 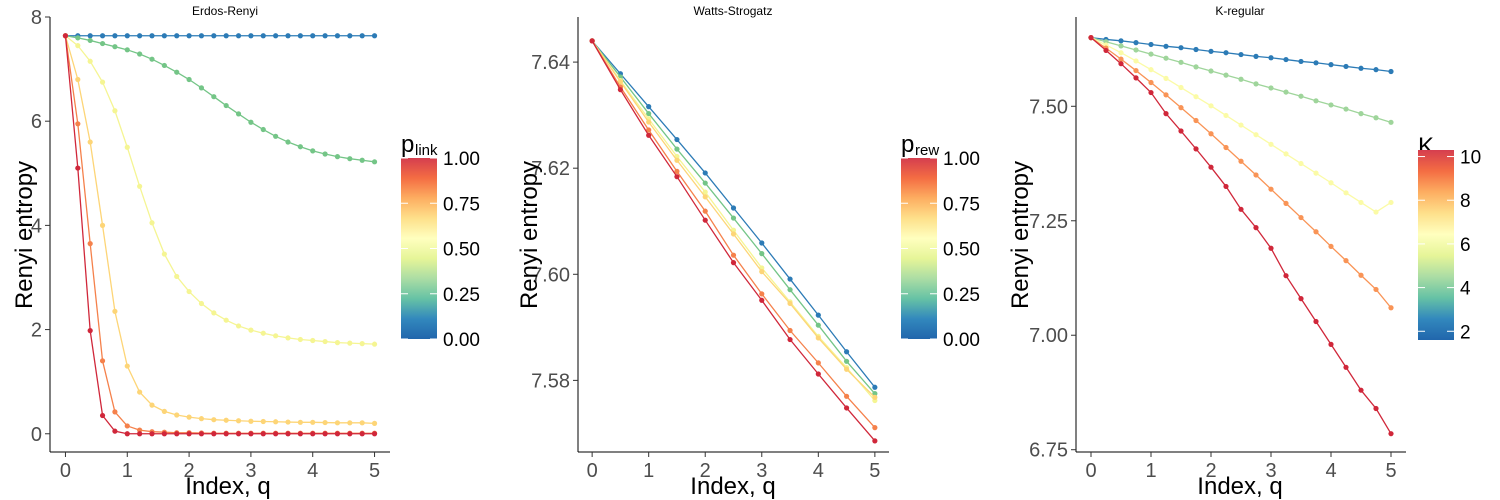 I want to click on x-tick-label: 5, so click(x=874, y=471).